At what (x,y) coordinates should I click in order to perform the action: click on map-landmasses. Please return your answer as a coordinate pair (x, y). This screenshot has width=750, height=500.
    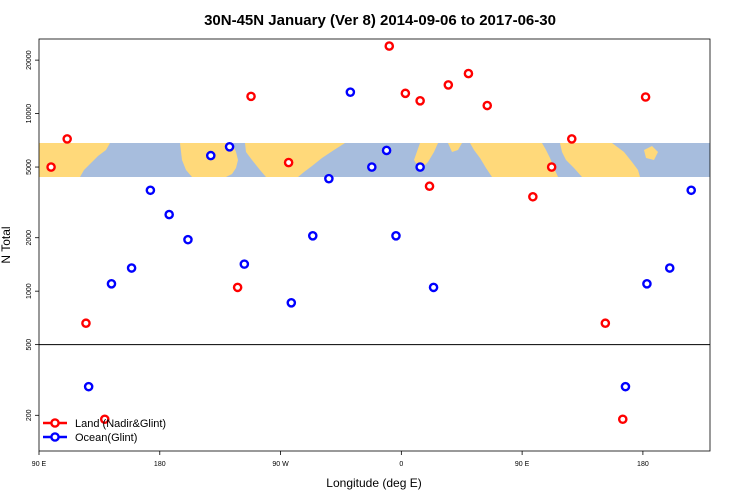
    Looking at the image, I should click on (348, 160).